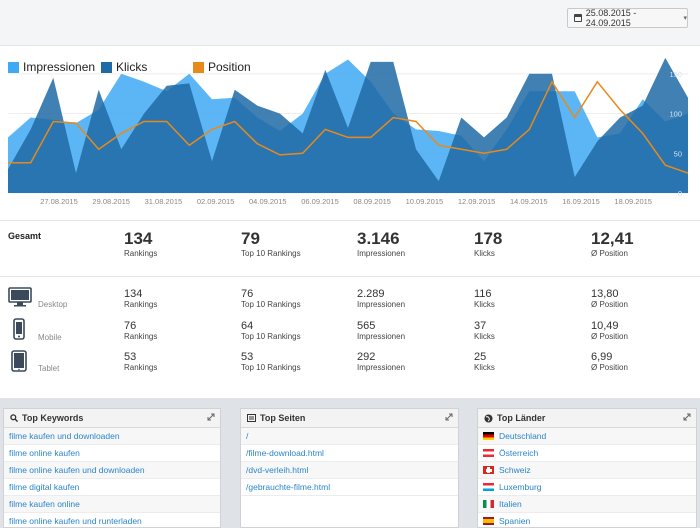 This screenshot has height=528, width=700. I want to click on stat-value: 6,99, so click(602, 357).